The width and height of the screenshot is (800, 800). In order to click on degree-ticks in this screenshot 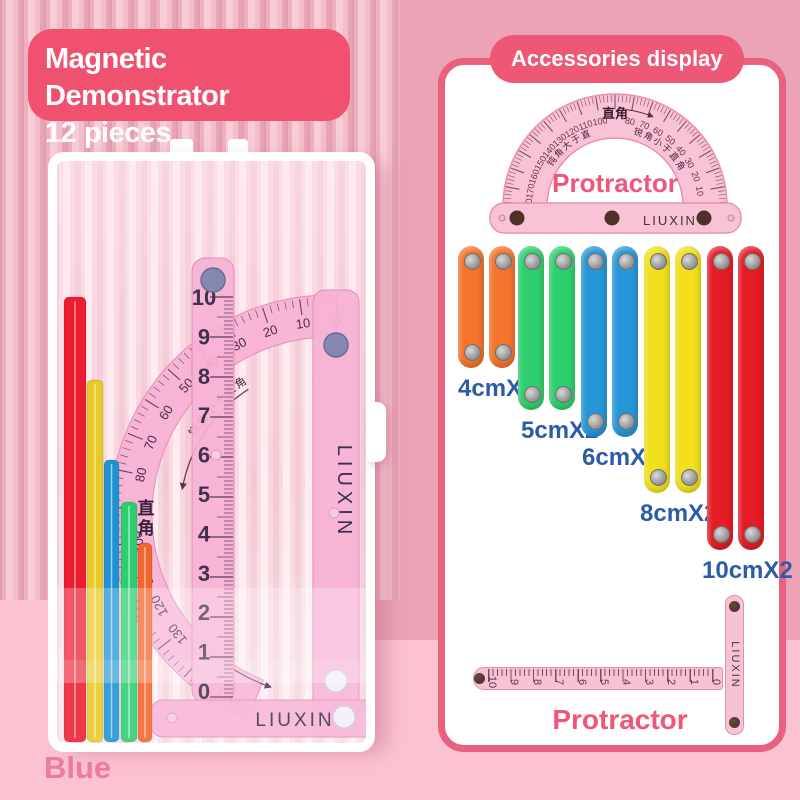, I will do `click(615, 151)`.